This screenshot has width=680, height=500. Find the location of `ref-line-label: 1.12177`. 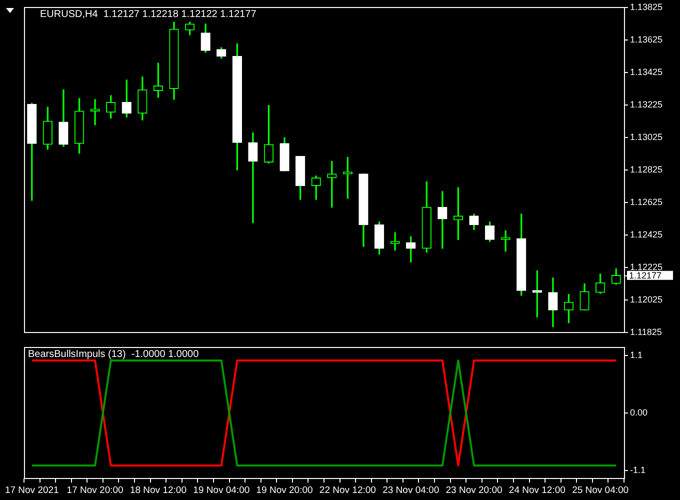

ref-line-label: 1.12177 is located at coordinates (645, 275).